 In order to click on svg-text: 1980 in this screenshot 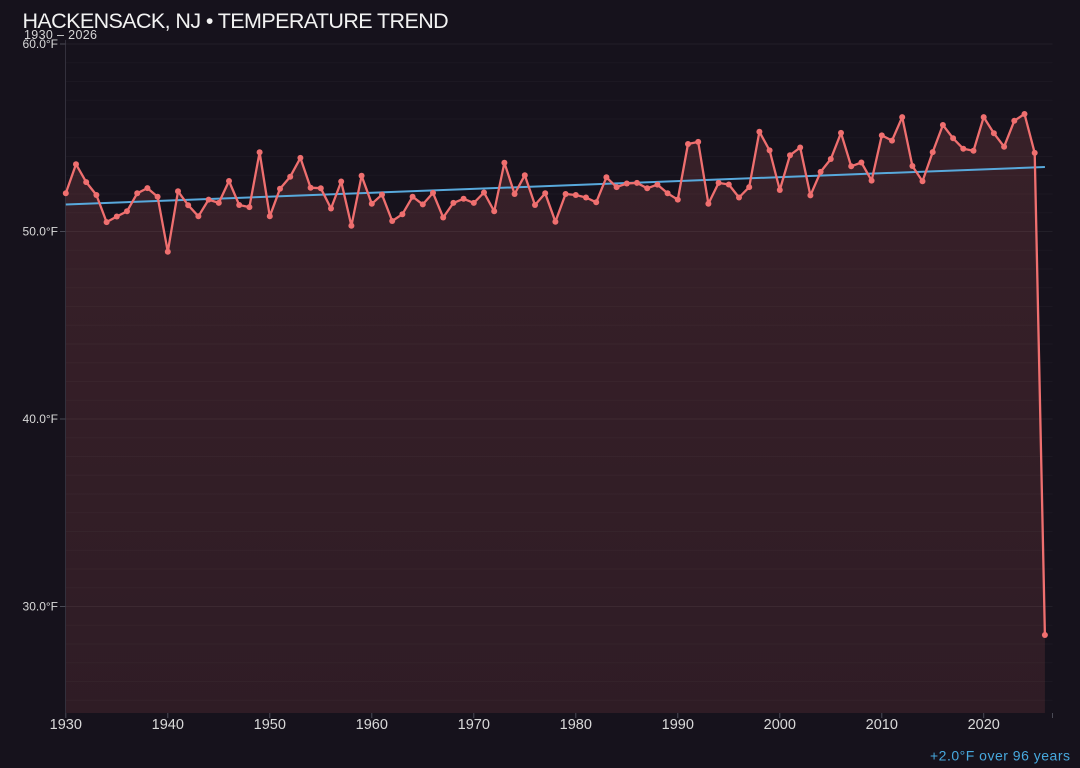, I will do `click(576, 725)`.